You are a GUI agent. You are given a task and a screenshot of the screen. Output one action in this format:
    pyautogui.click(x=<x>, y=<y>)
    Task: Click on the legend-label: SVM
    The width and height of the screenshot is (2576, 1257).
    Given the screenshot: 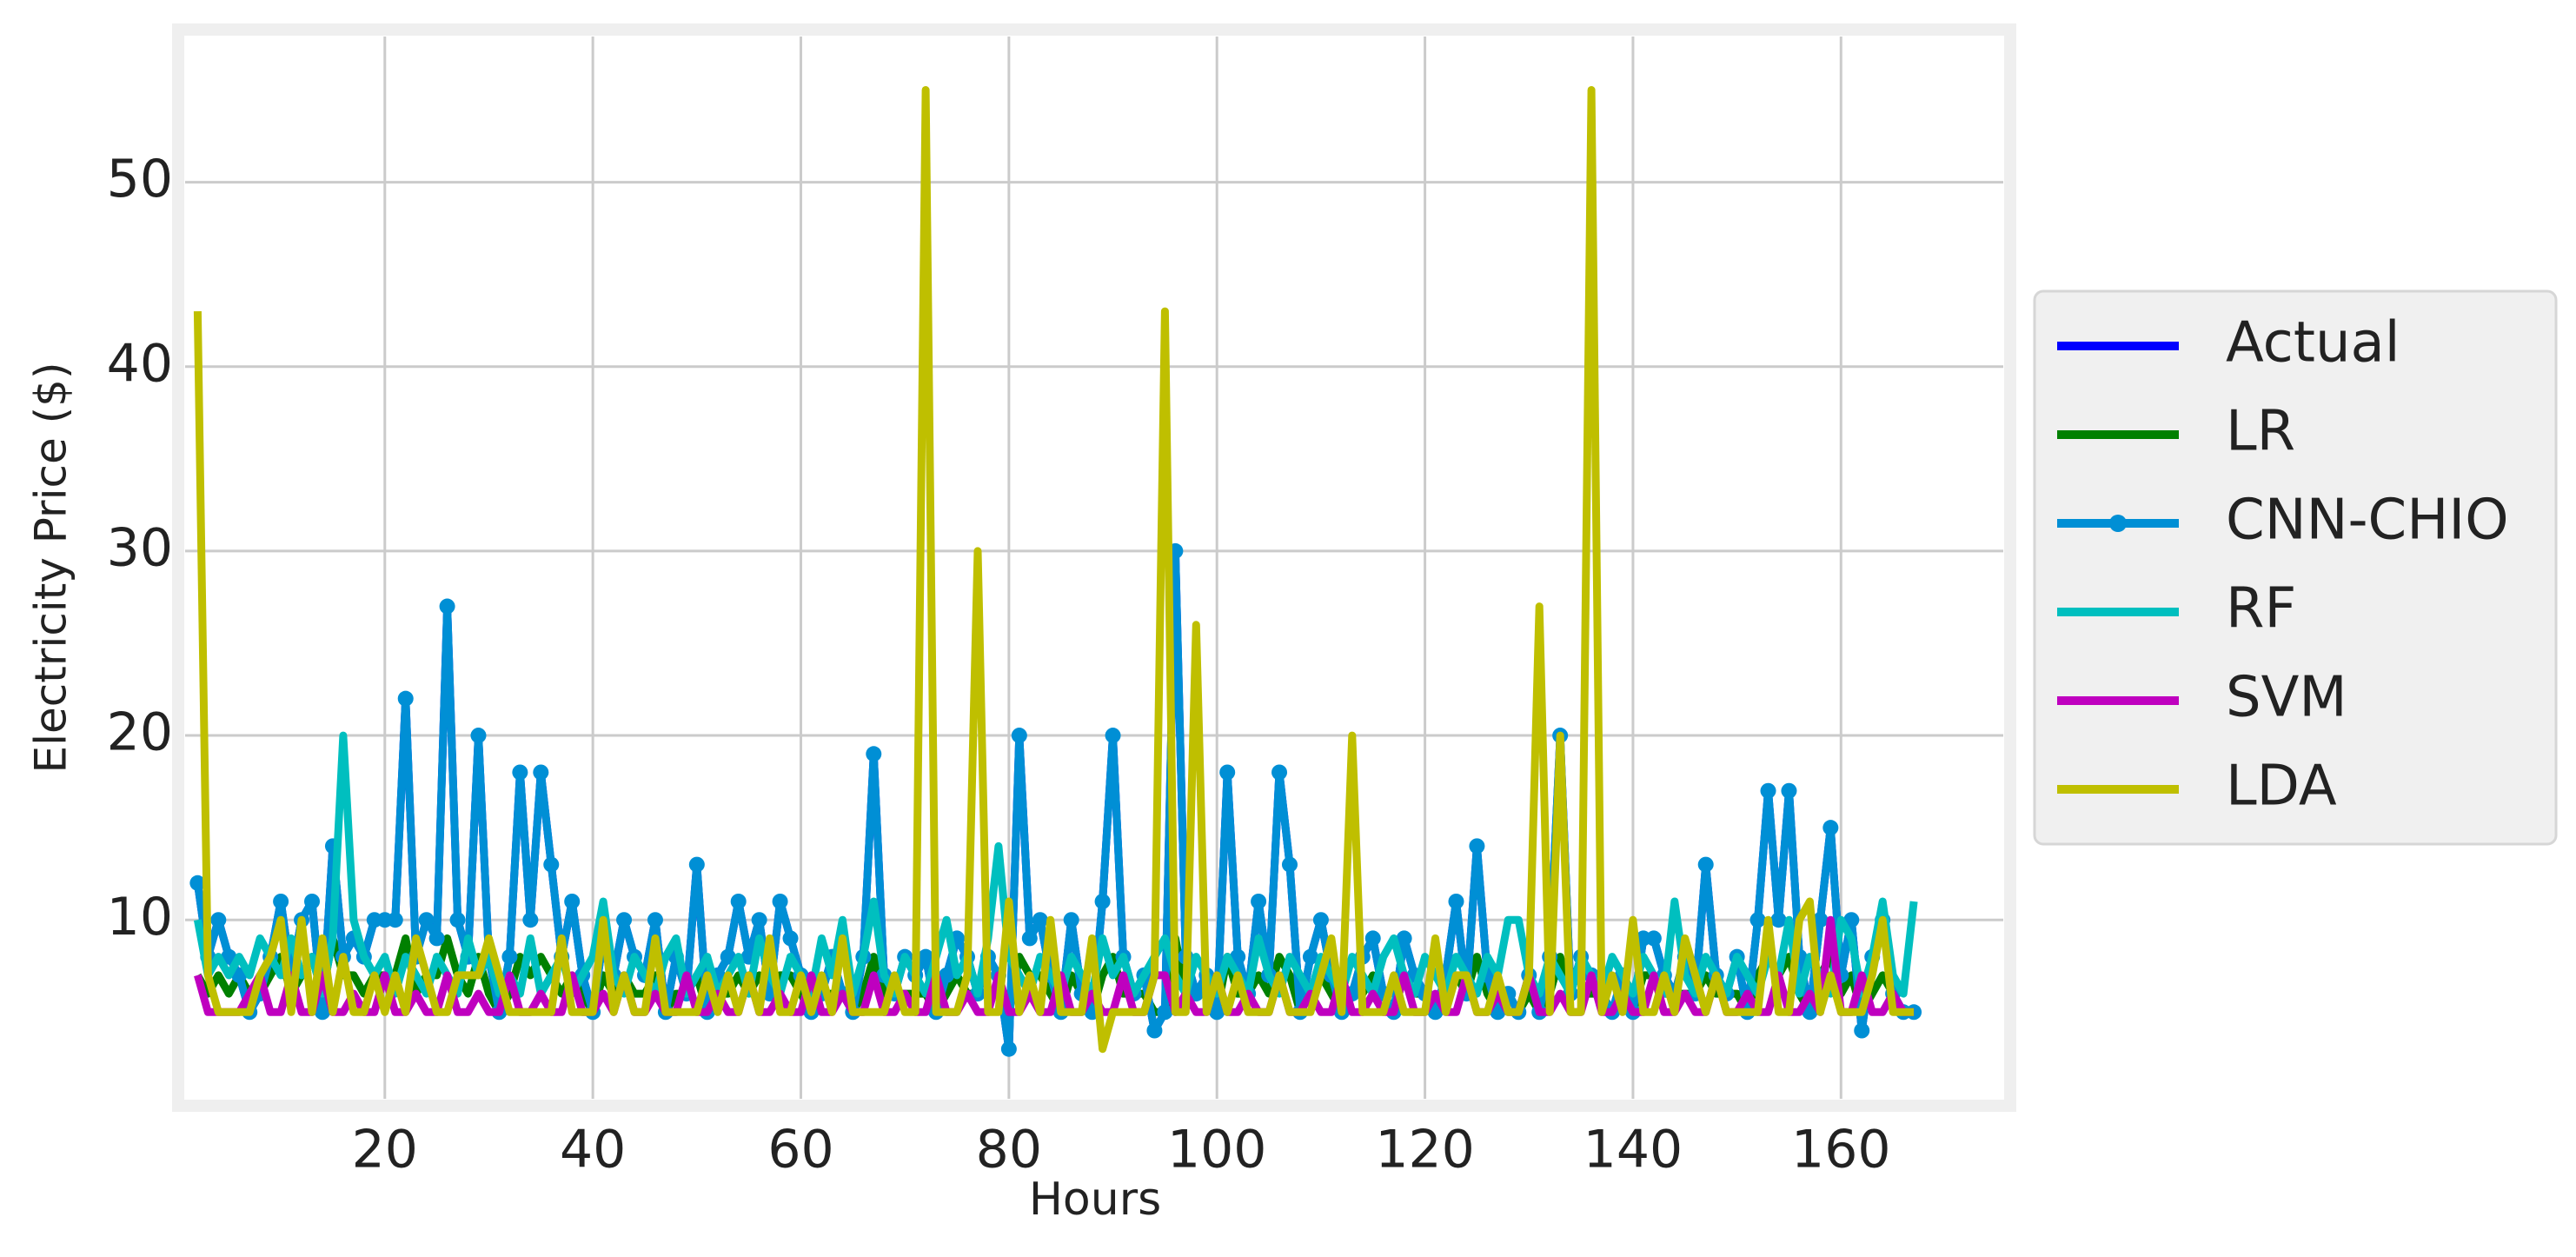 What is the action you would take?
    pyautogui.click(x=2286, y=698)
    